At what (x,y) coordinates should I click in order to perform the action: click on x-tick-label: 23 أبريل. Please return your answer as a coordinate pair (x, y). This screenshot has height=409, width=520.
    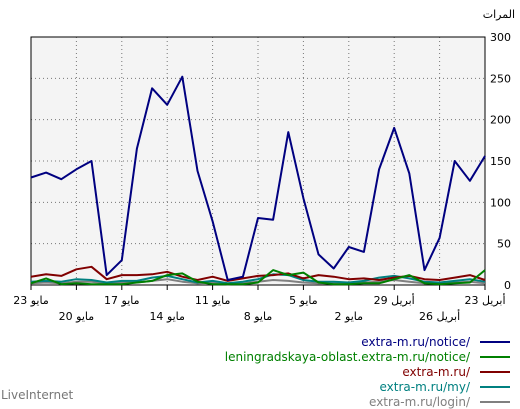
    Looking at the image, I should click on (484, 300).